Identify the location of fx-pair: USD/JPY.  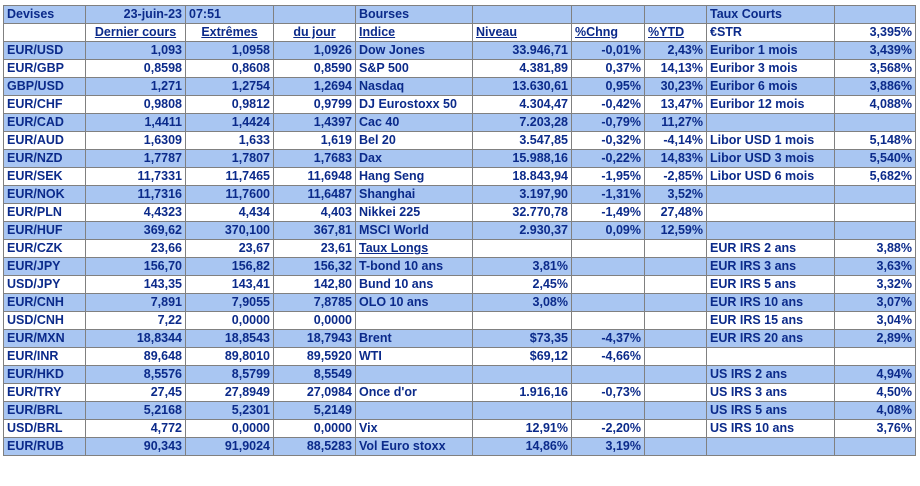
(44, 284).